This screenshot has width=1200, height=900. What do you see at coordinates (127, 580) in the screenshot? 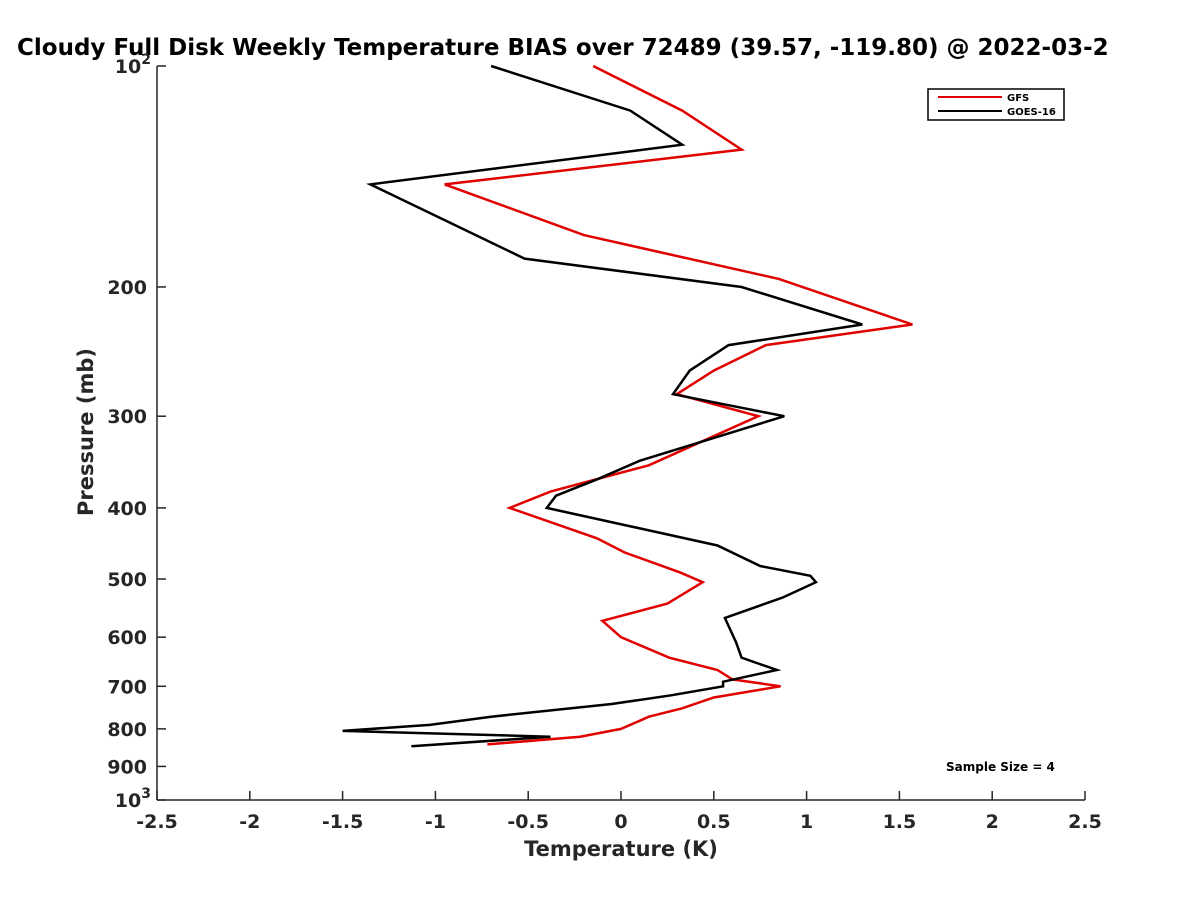
I see `y-tick-label: 500` at bounding box center [127, 580].